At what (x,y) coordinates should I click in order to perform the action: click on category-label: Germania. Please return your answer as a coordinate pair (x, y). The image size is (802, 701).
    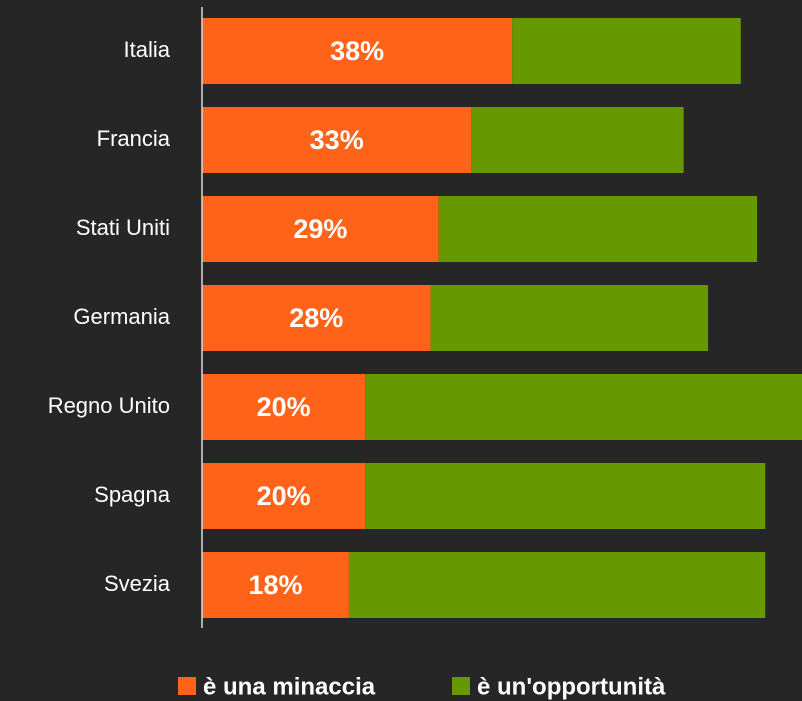
    Looking at the image, I should click on (121, 316).